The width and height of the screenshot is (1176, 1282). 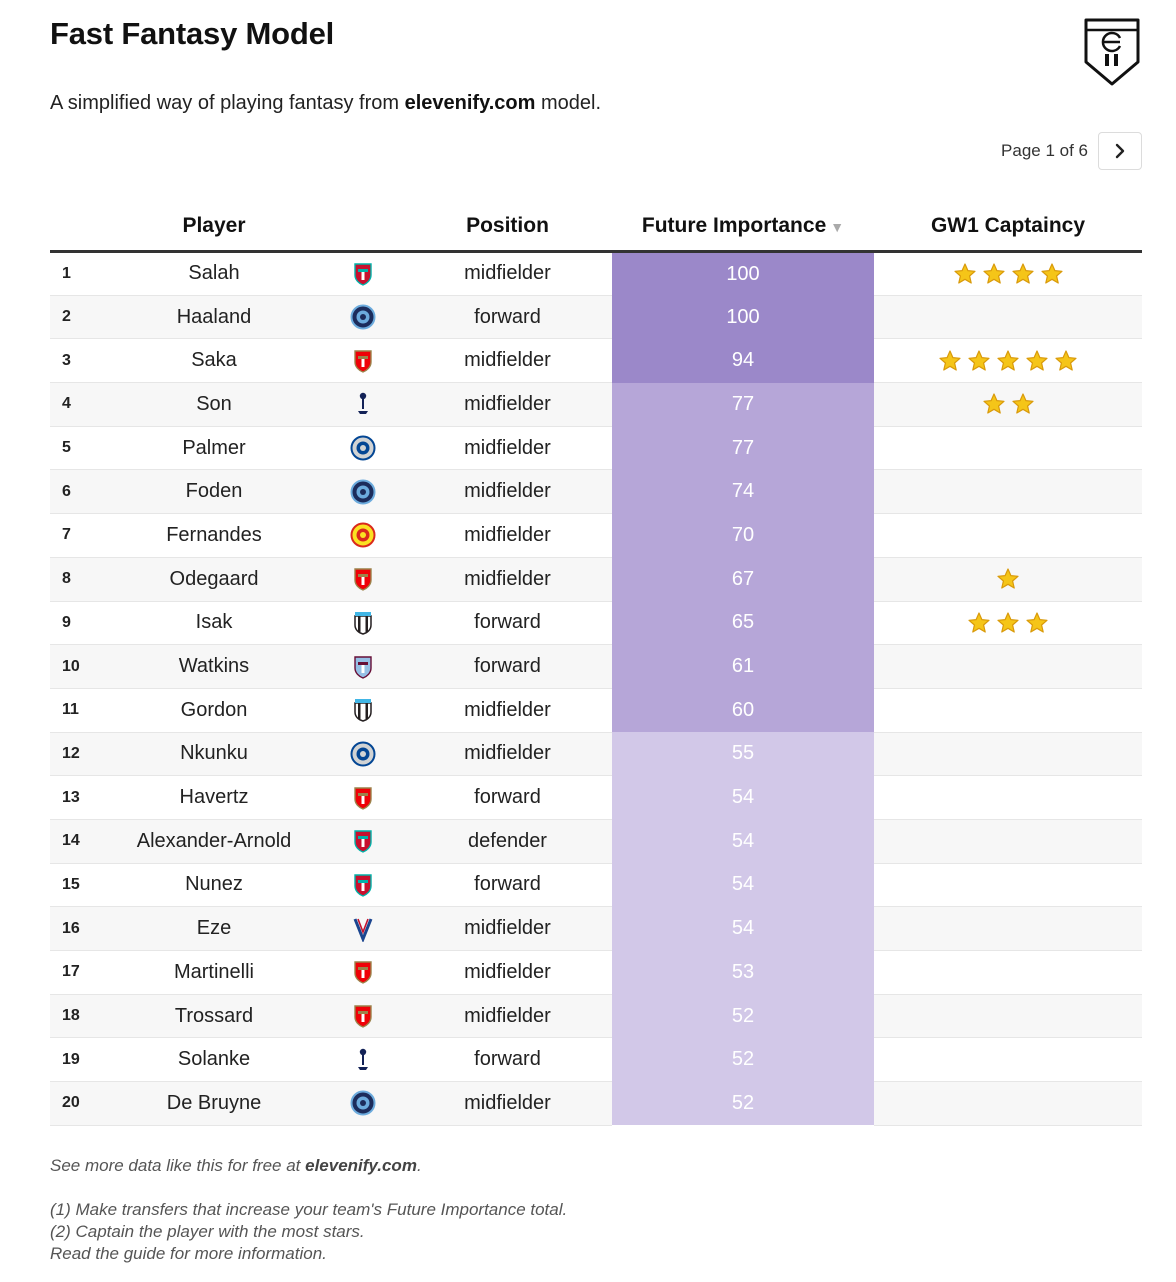 What do you see at coordinates (1008, 227) in the screenshot?
I see `captaincy-header: GW1 Captaincy` at bounding box center [1008, 227].